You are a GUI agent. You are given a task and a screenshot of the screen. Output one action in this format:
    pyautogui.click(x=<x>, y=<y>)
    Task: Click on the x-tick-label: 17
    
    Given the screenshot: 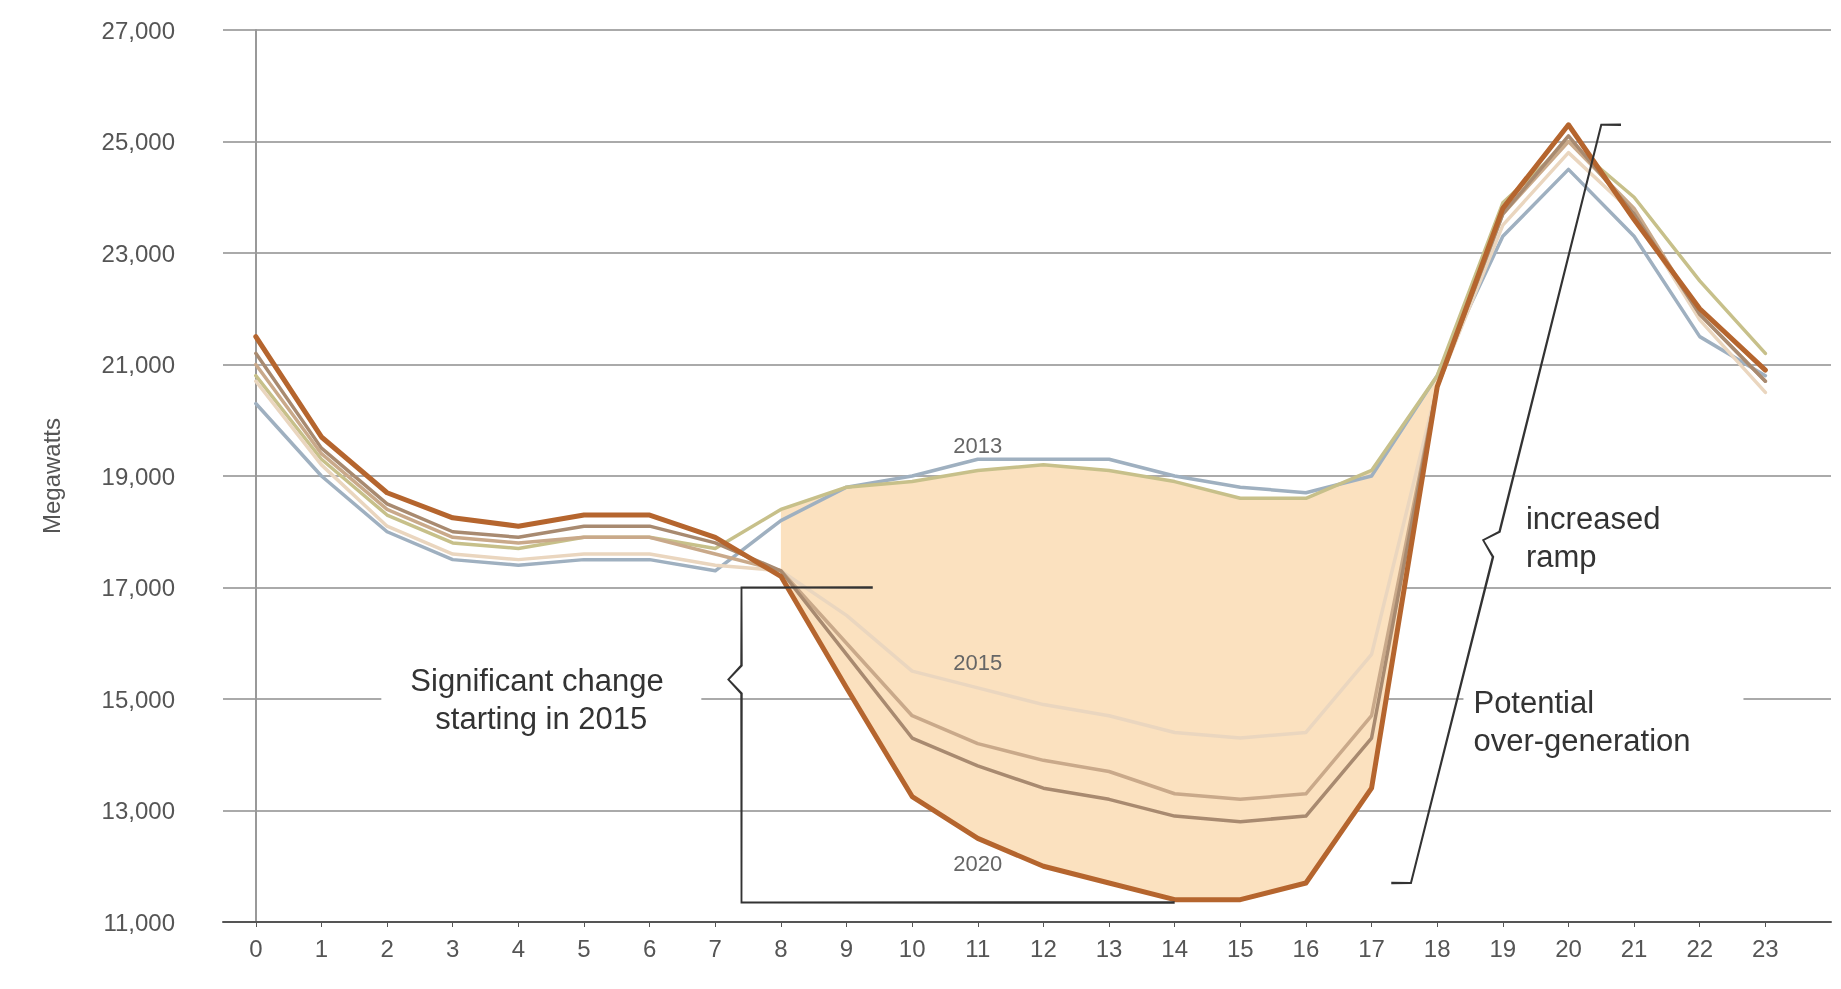 What is the action you would take?
    pyautogui.click(x=1371, y=948)
    